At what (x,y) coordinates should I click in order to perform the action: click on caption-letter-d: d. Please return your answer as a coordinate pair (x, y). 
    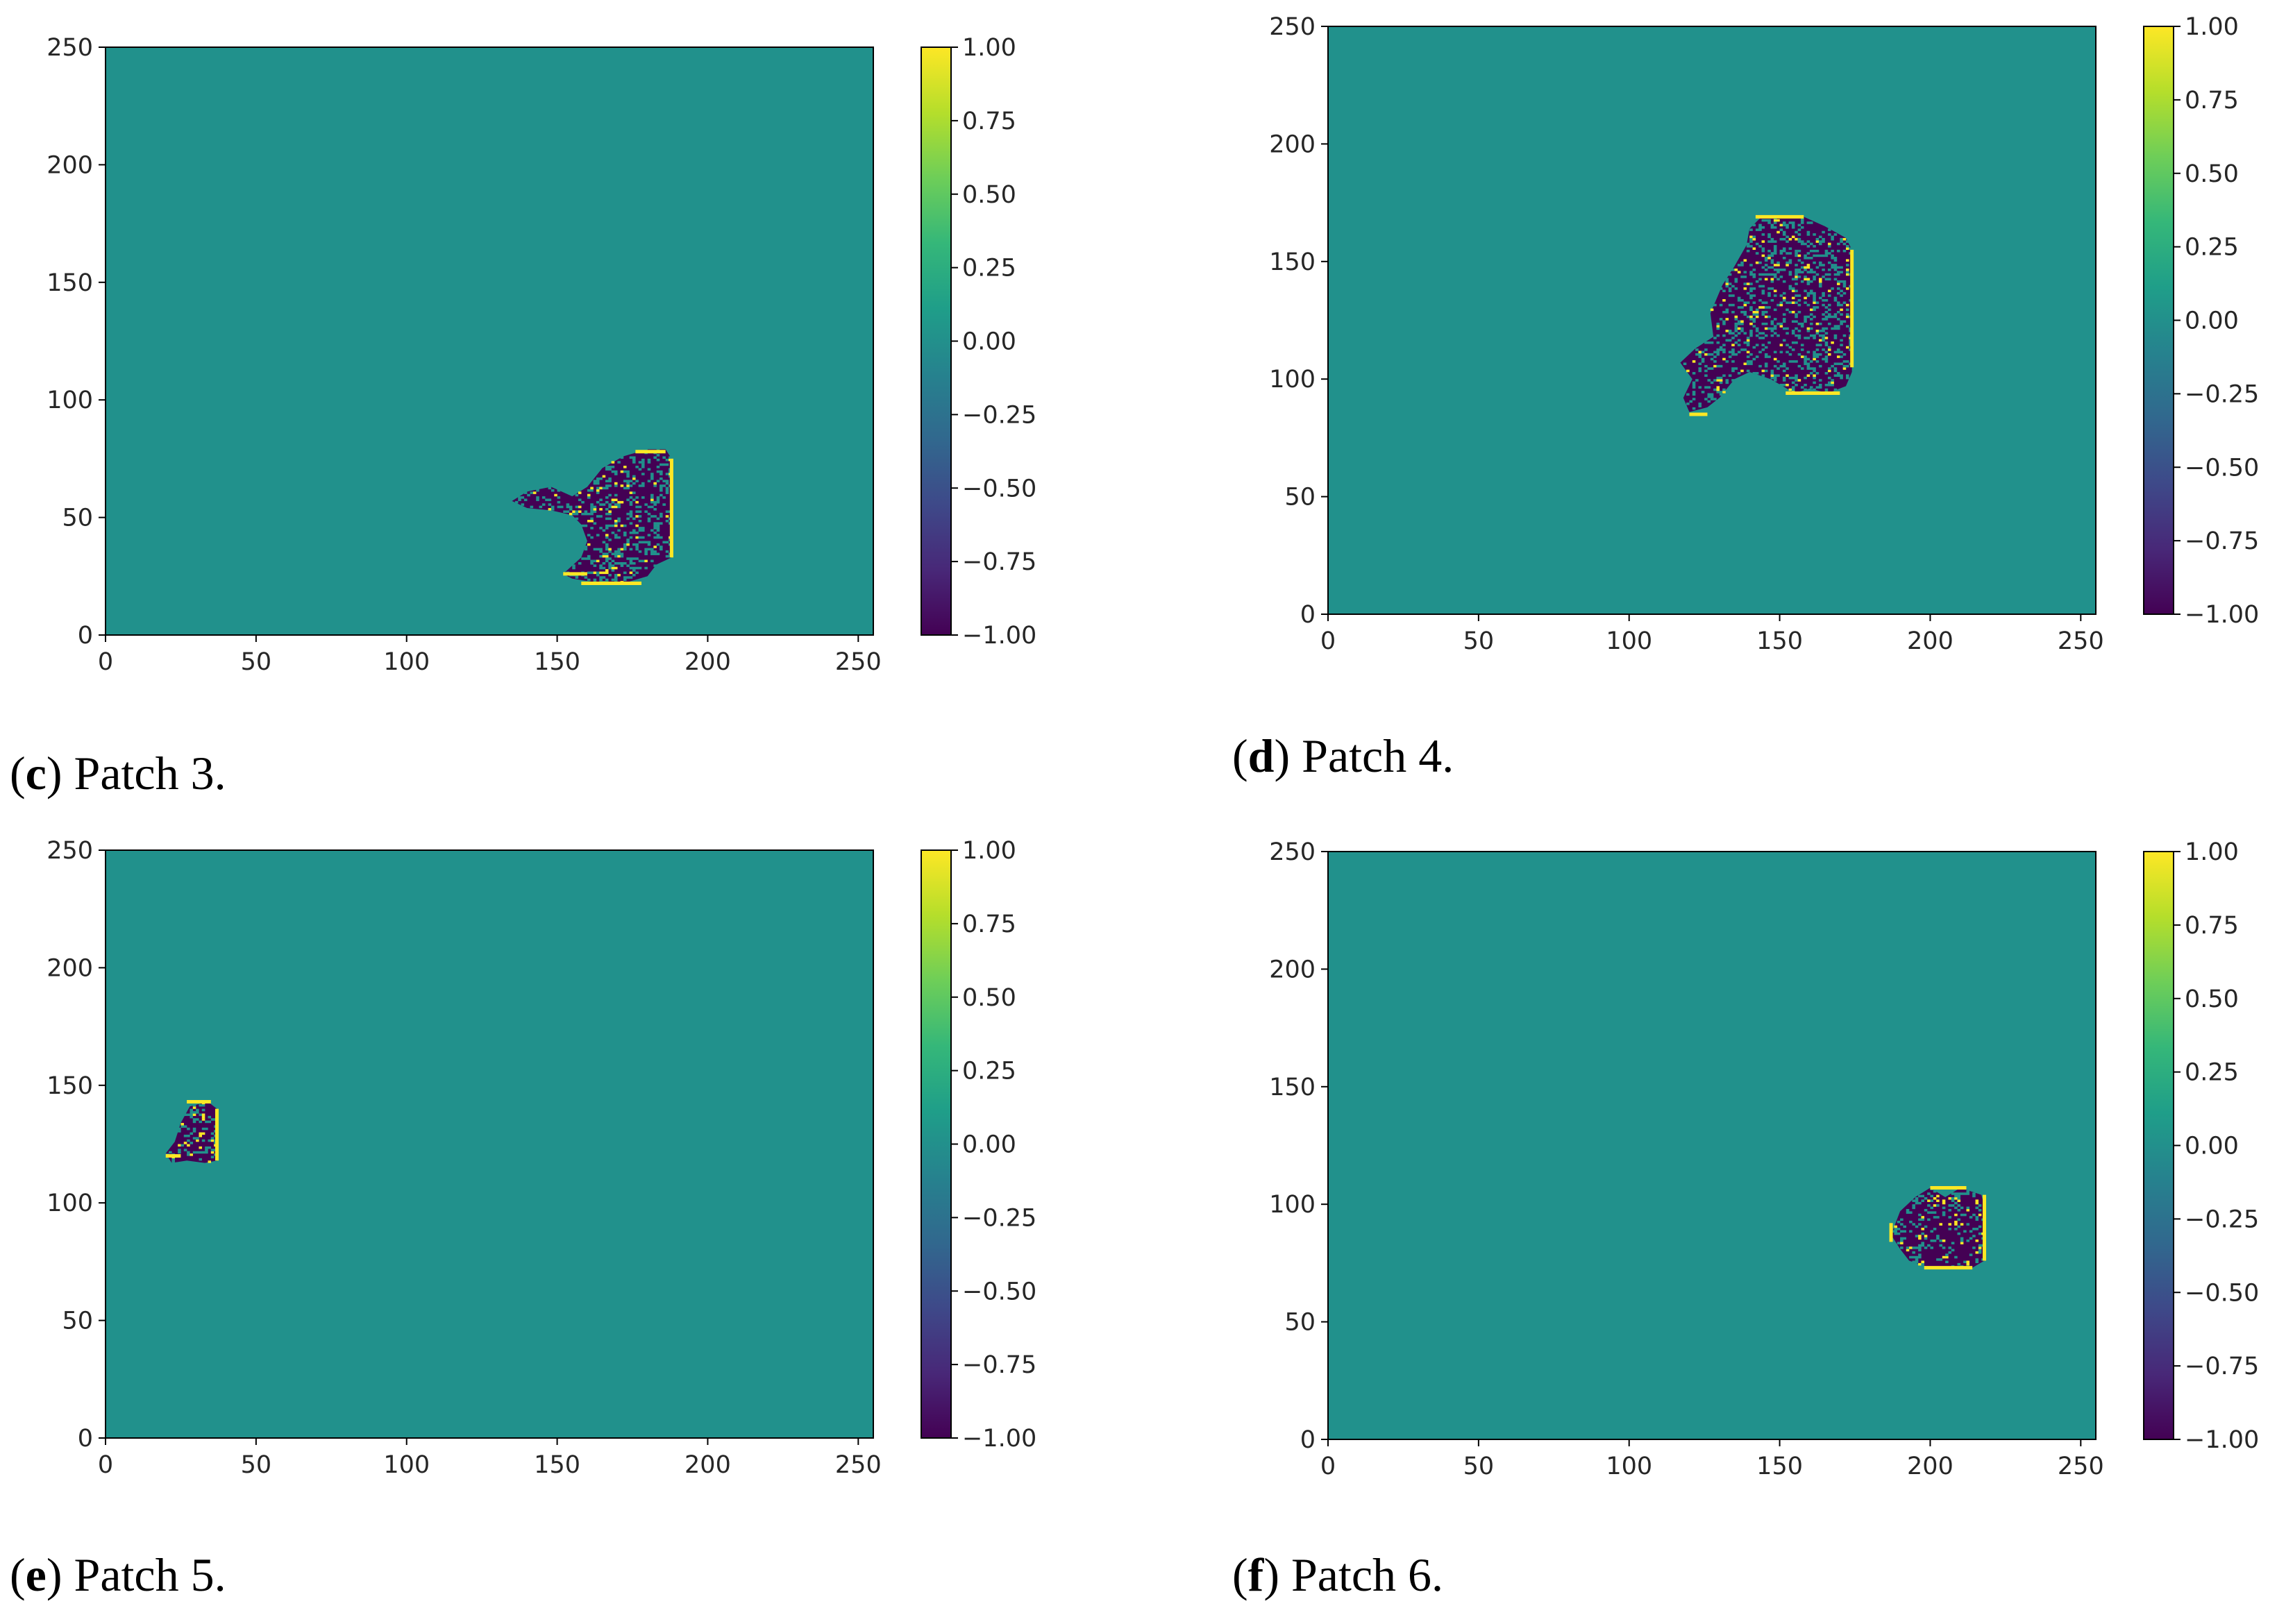
    Looking at the image, I should click on (1261, 756).